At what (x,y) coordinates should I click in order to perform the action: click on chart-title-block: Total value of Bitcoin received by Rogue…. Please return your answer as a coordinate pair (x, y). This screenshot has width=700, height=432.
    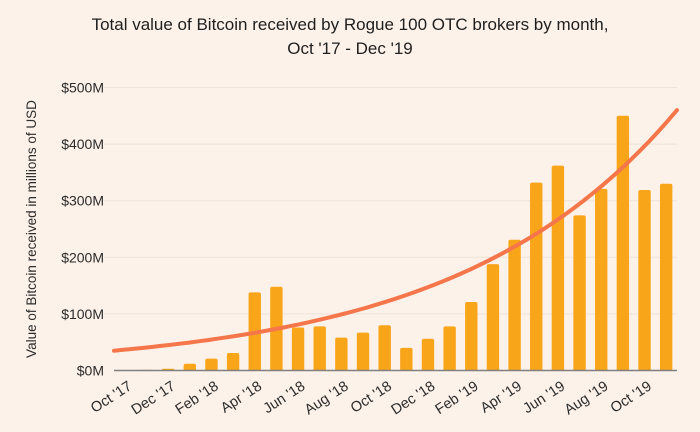
    Looking at the image, I should click on (350, 37).